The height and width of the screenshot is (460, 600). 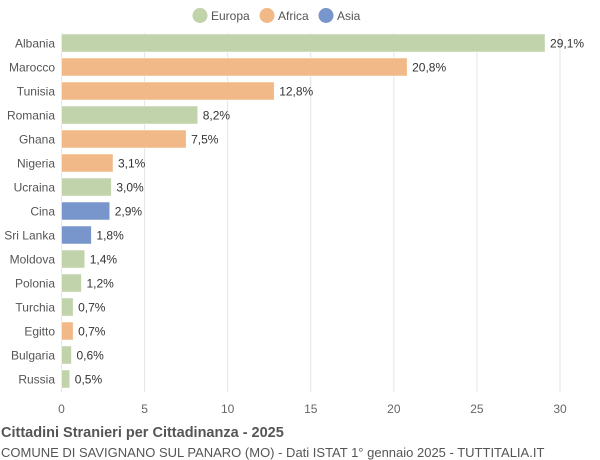 What do you see at coordinates (477, 409) in the screenshot?
I see `x-tick-label: 25` at bounding box center [477, 409].